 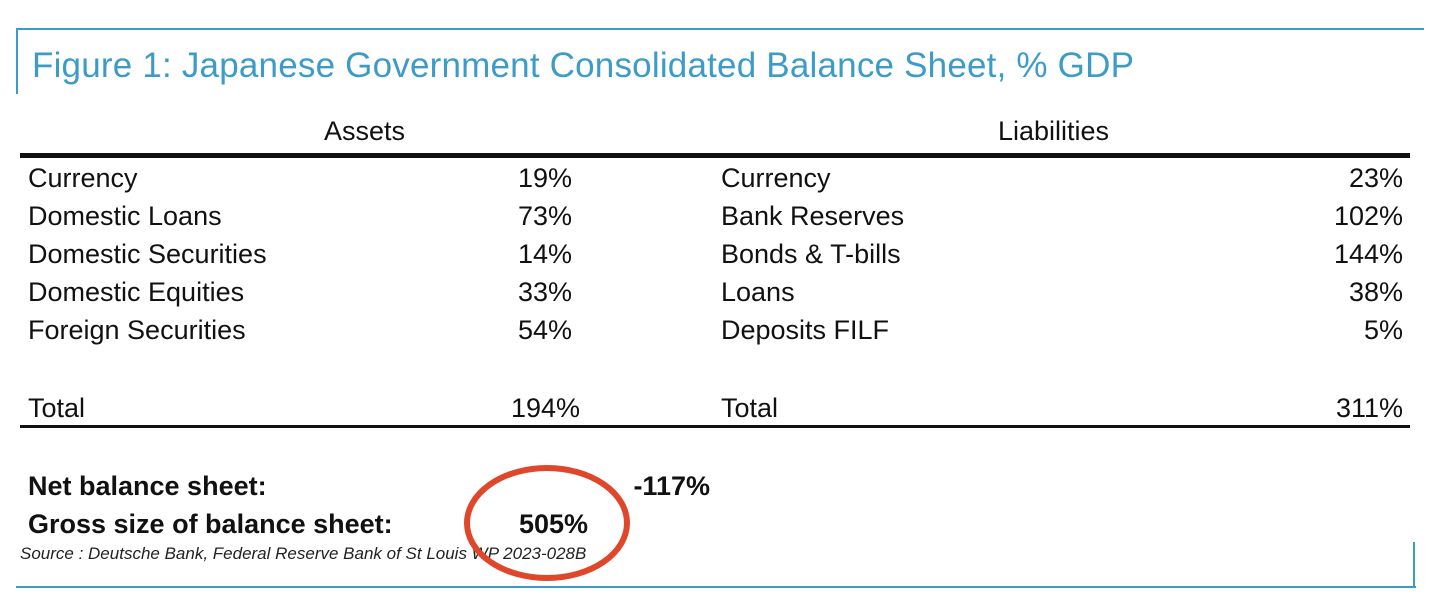 What do you see at coordinates (545, 408) in the screenshot?
I see `assets-total-value: 194%` at bounding box center [545, 408].